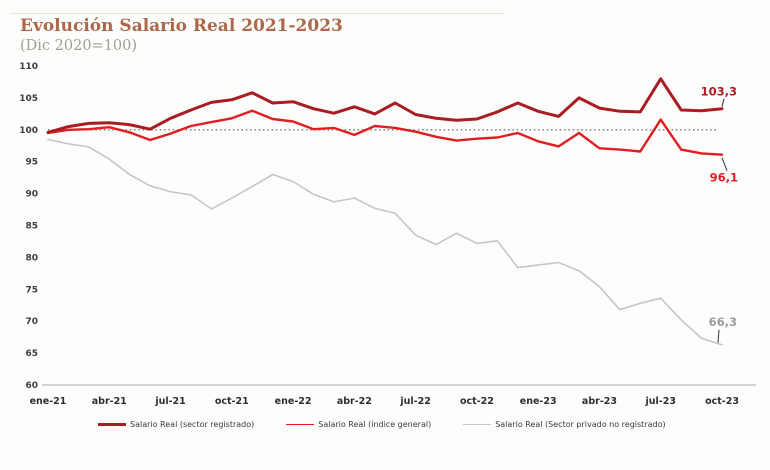  Describe the element at coordinates (414, 401) in the screenshot. I see `x-tick-label: jul-22` at that location.